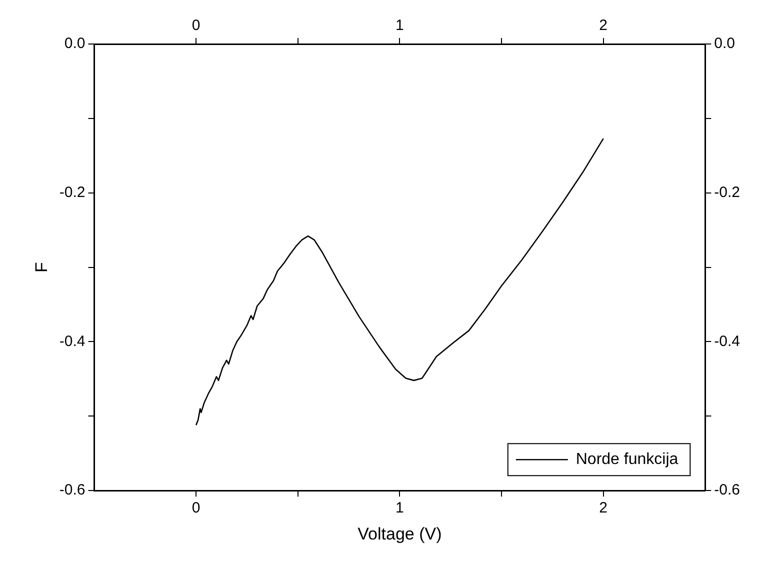 The width and height of the screenshot is (761, 563). I want to click on y-tick-label: -0.2, so click(72, 193).